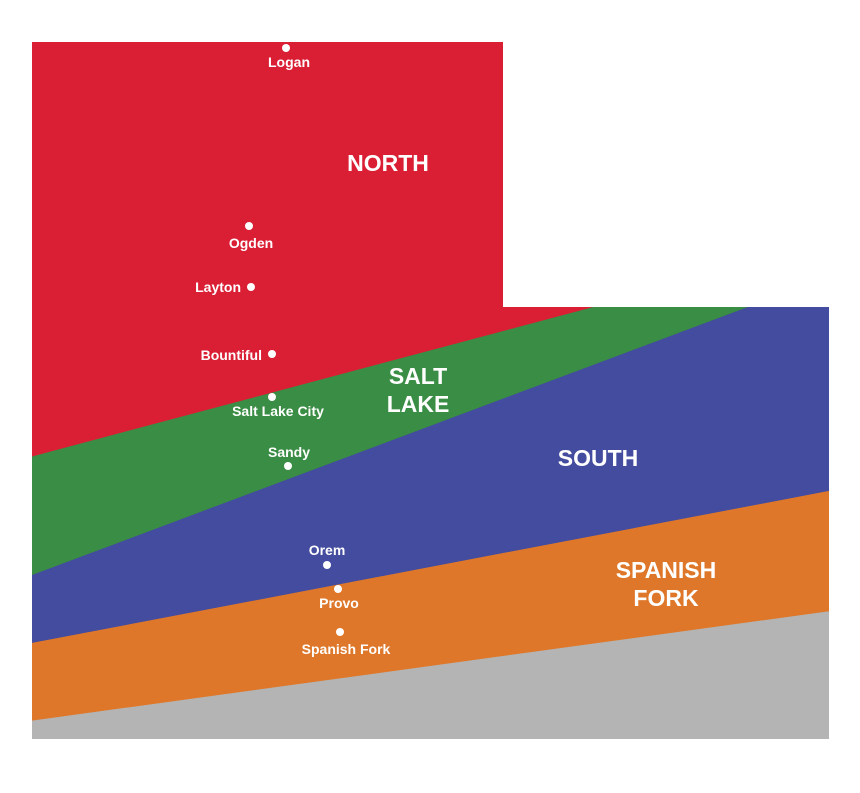 The width and height of the screenshot is (860, 793). I want to click on city-label: Provo, so click(339, 603).